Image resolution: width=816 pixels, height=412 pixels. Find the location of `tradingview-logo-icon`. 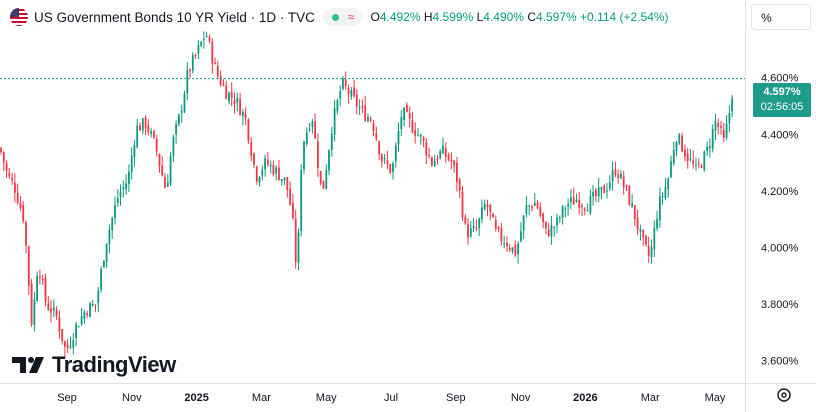

tradingview-logo-icon is located at coordinates (28, 365).